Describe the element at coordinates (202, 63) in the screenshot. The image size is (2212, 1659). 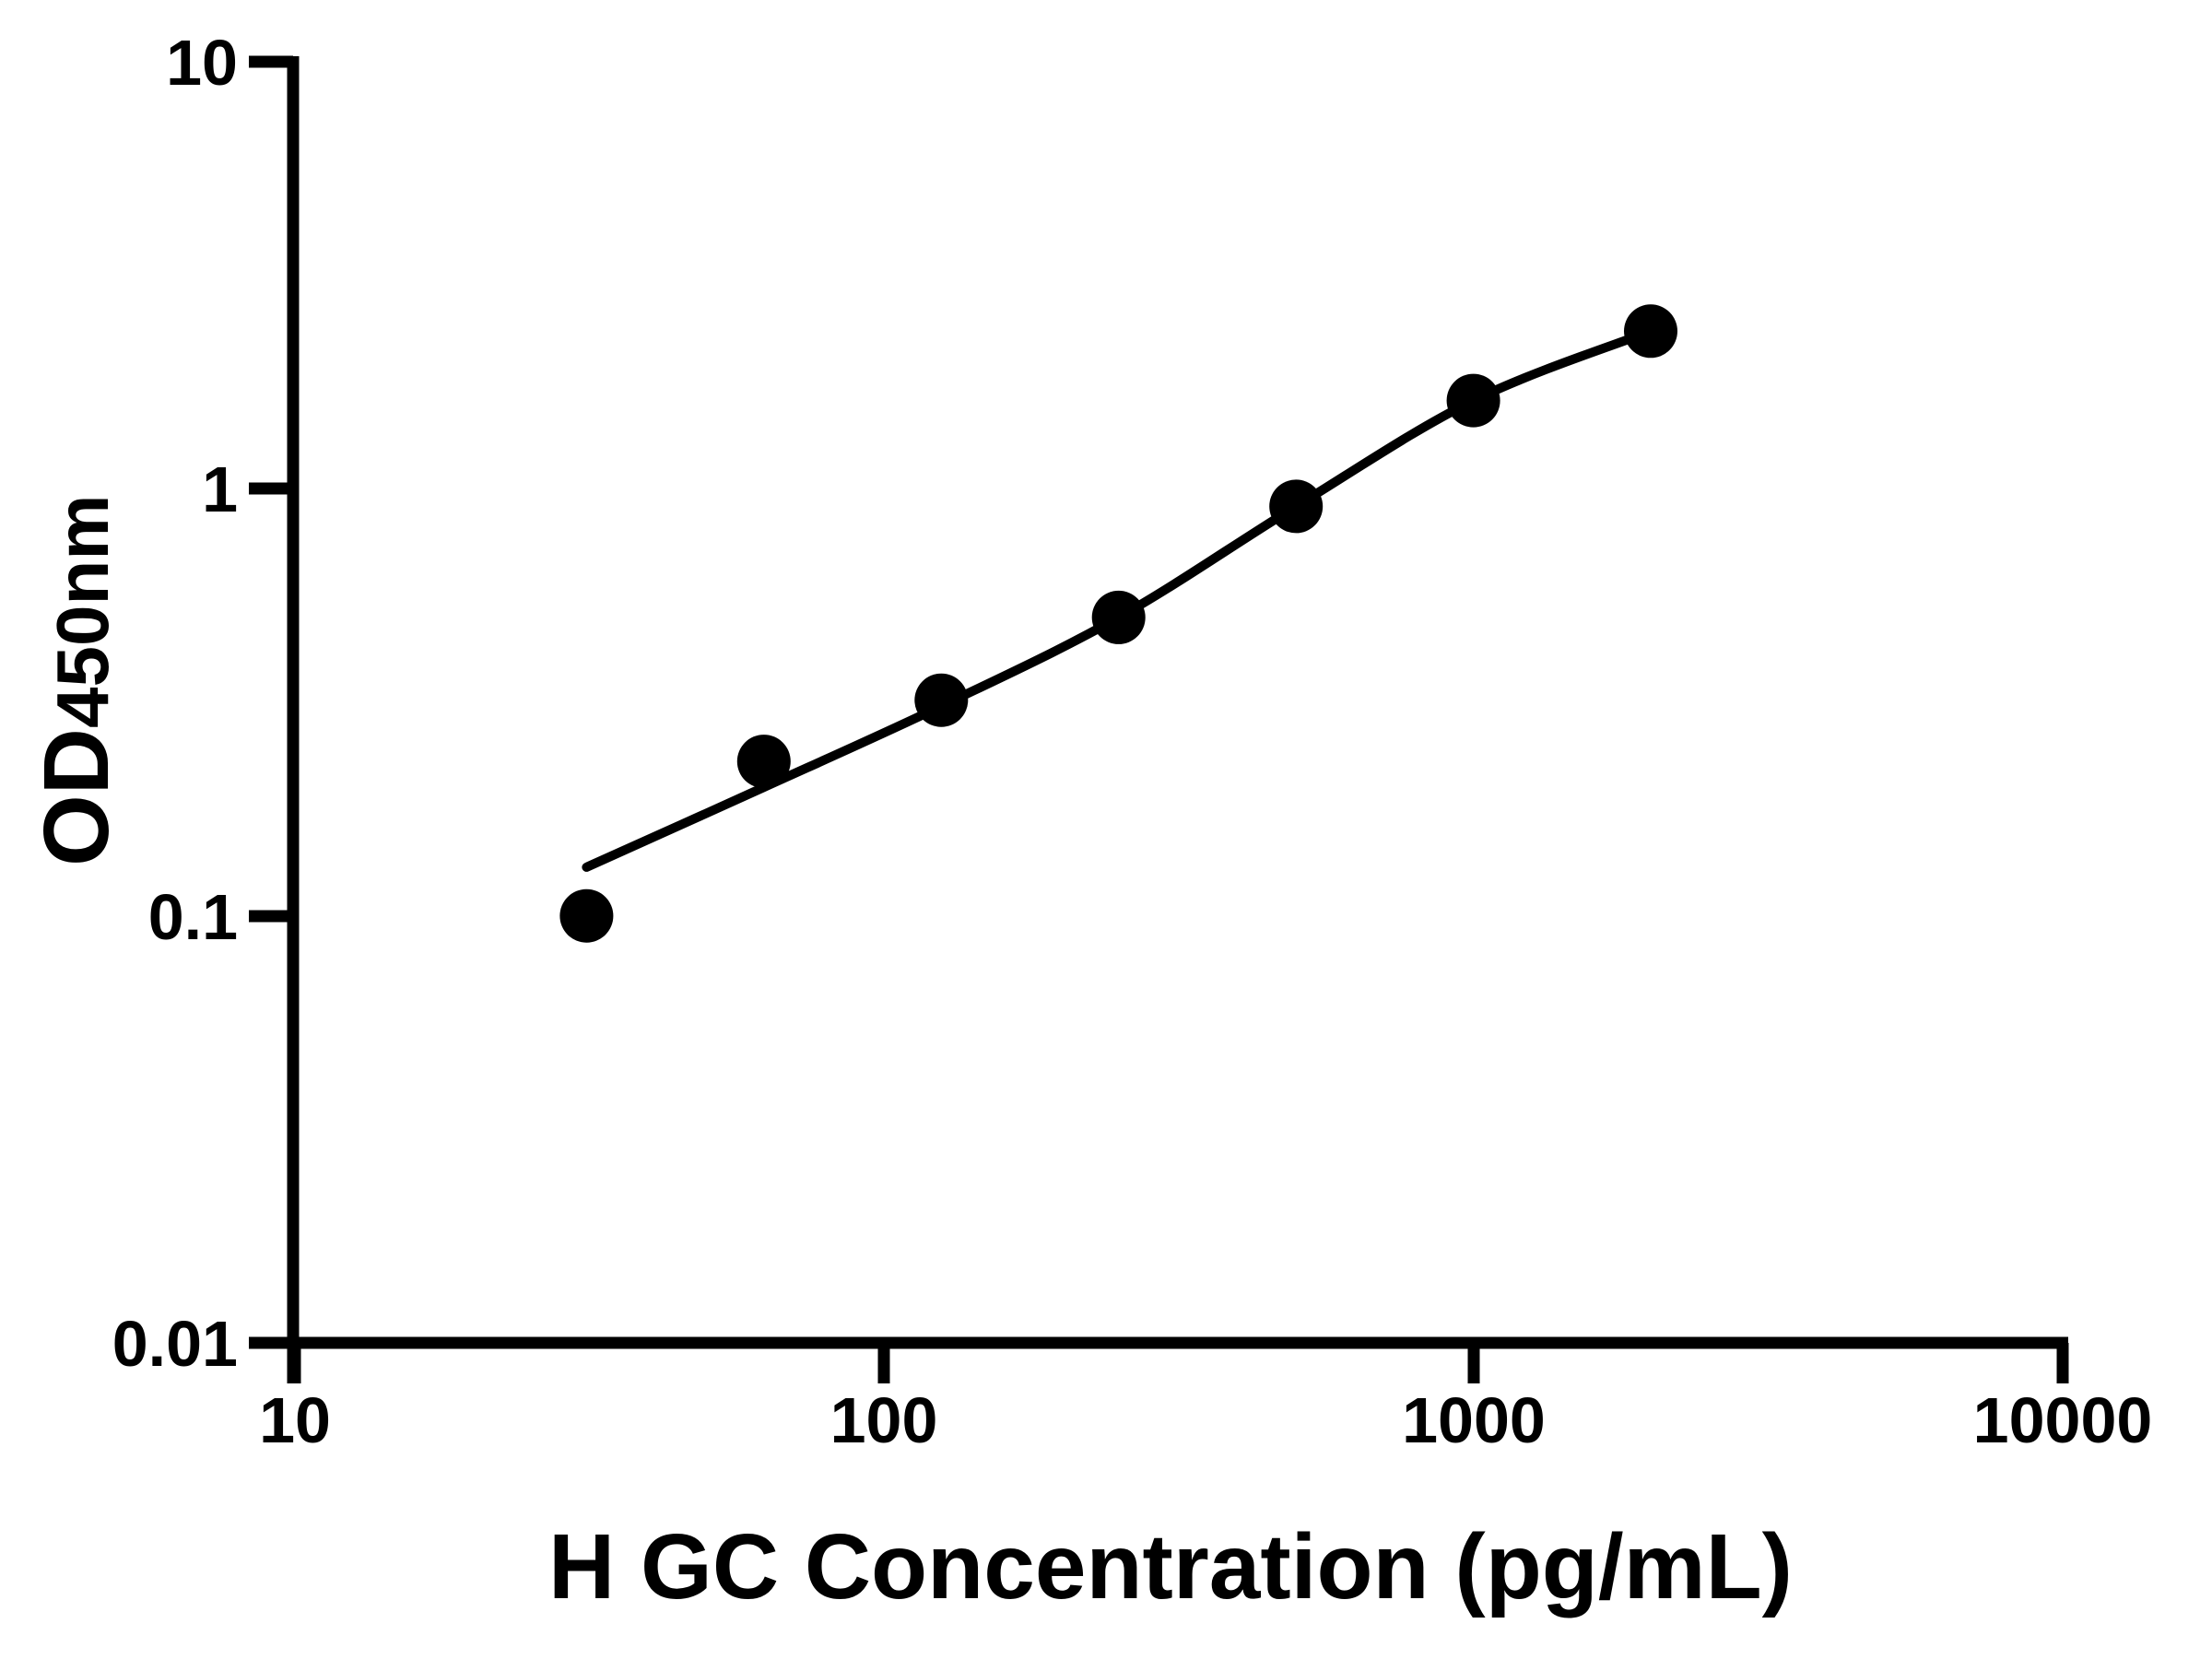
I see `y-tick-label-10: 10` at that location.